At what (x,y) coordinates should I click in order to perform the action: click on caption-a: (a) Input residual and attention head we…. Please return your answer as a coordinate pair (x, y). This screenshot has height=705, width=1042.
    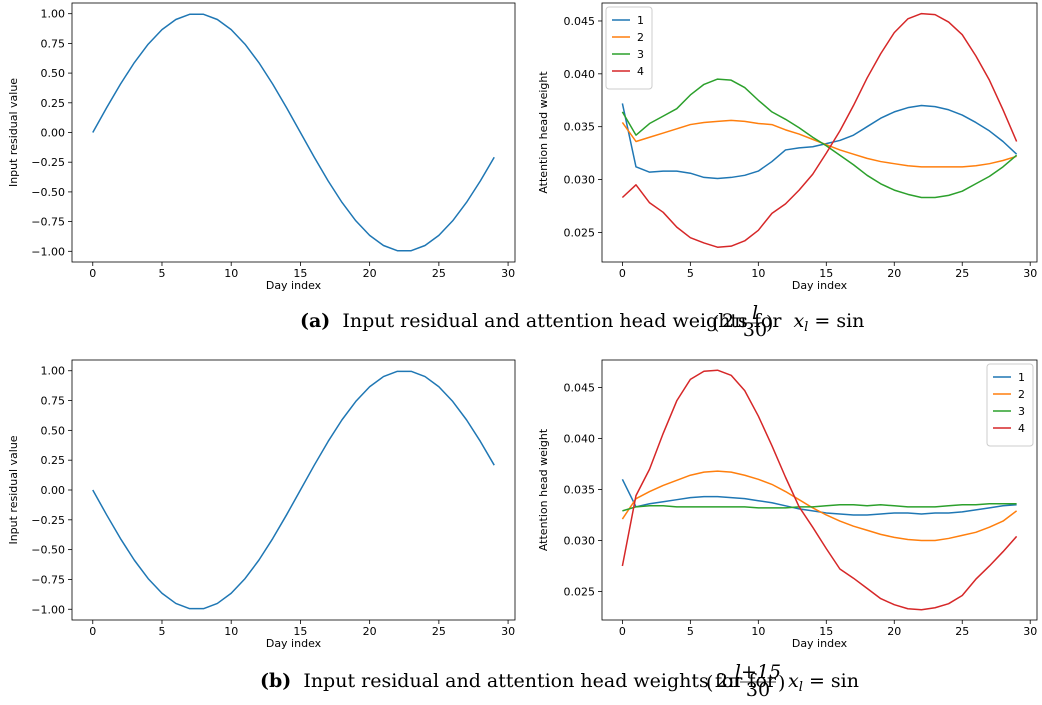
    Looking at the image, I should click on (582, 321).